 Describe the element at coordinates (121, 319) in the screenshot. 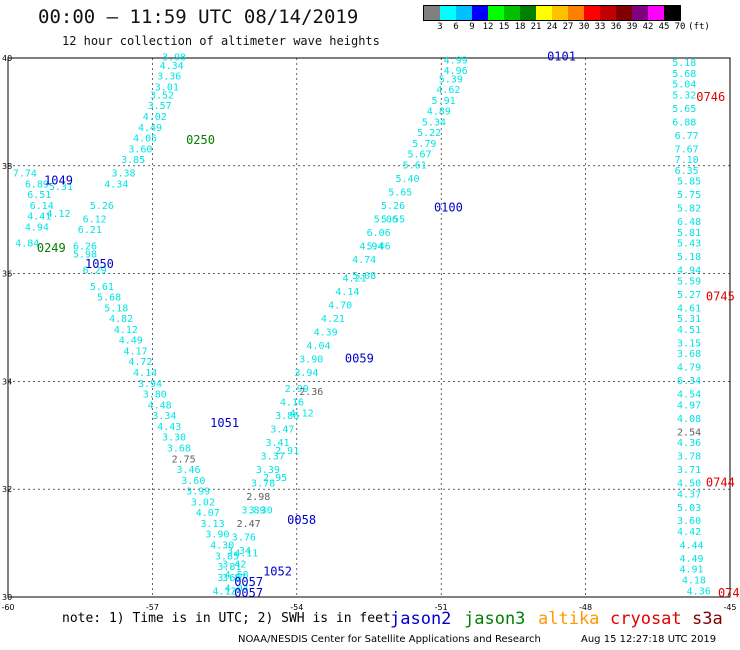

I see `wave-height-value: 4.82` at that location.